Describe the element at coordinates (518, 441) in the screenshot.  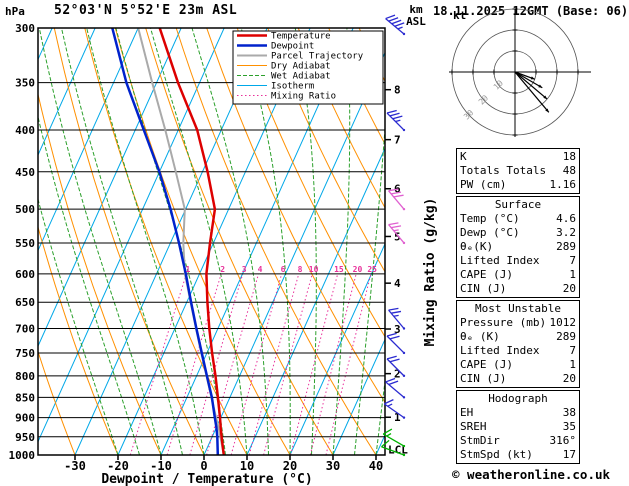
I see `index-row: StmDir 316°` at that location.